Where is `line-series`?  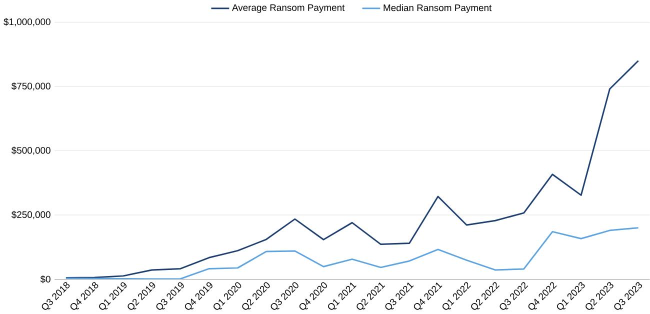
line-series is located at coordinates (352, 253).